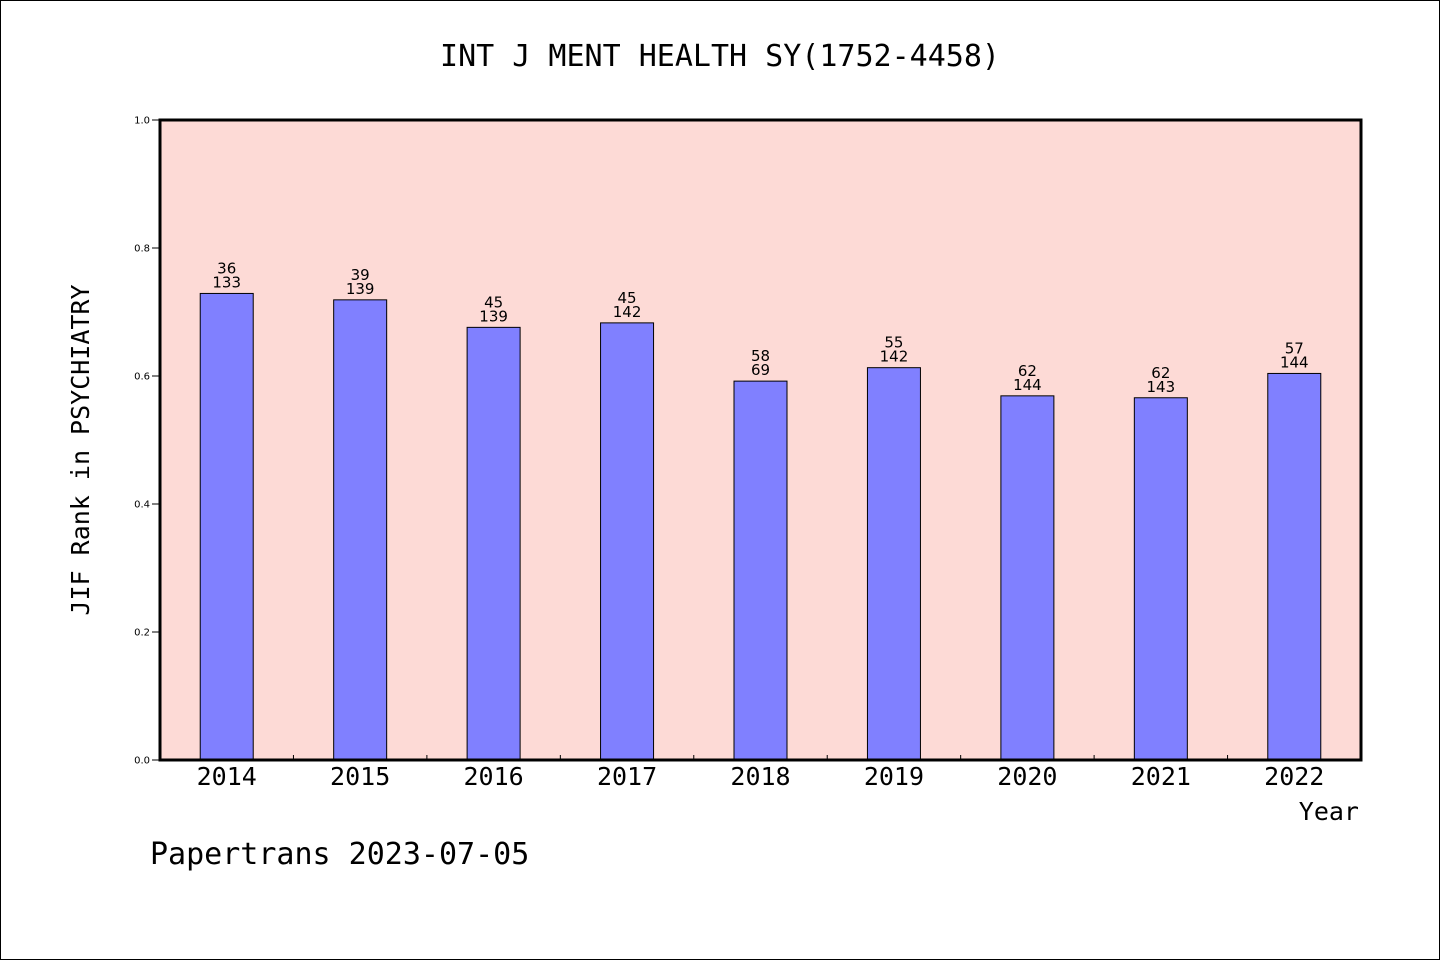 The image size is (1440, 960). What do you see at coordinates (1294, 348) in the screenshot?
I see `bar-label-rank-2022: 57` at bounding box center [1294, 348].